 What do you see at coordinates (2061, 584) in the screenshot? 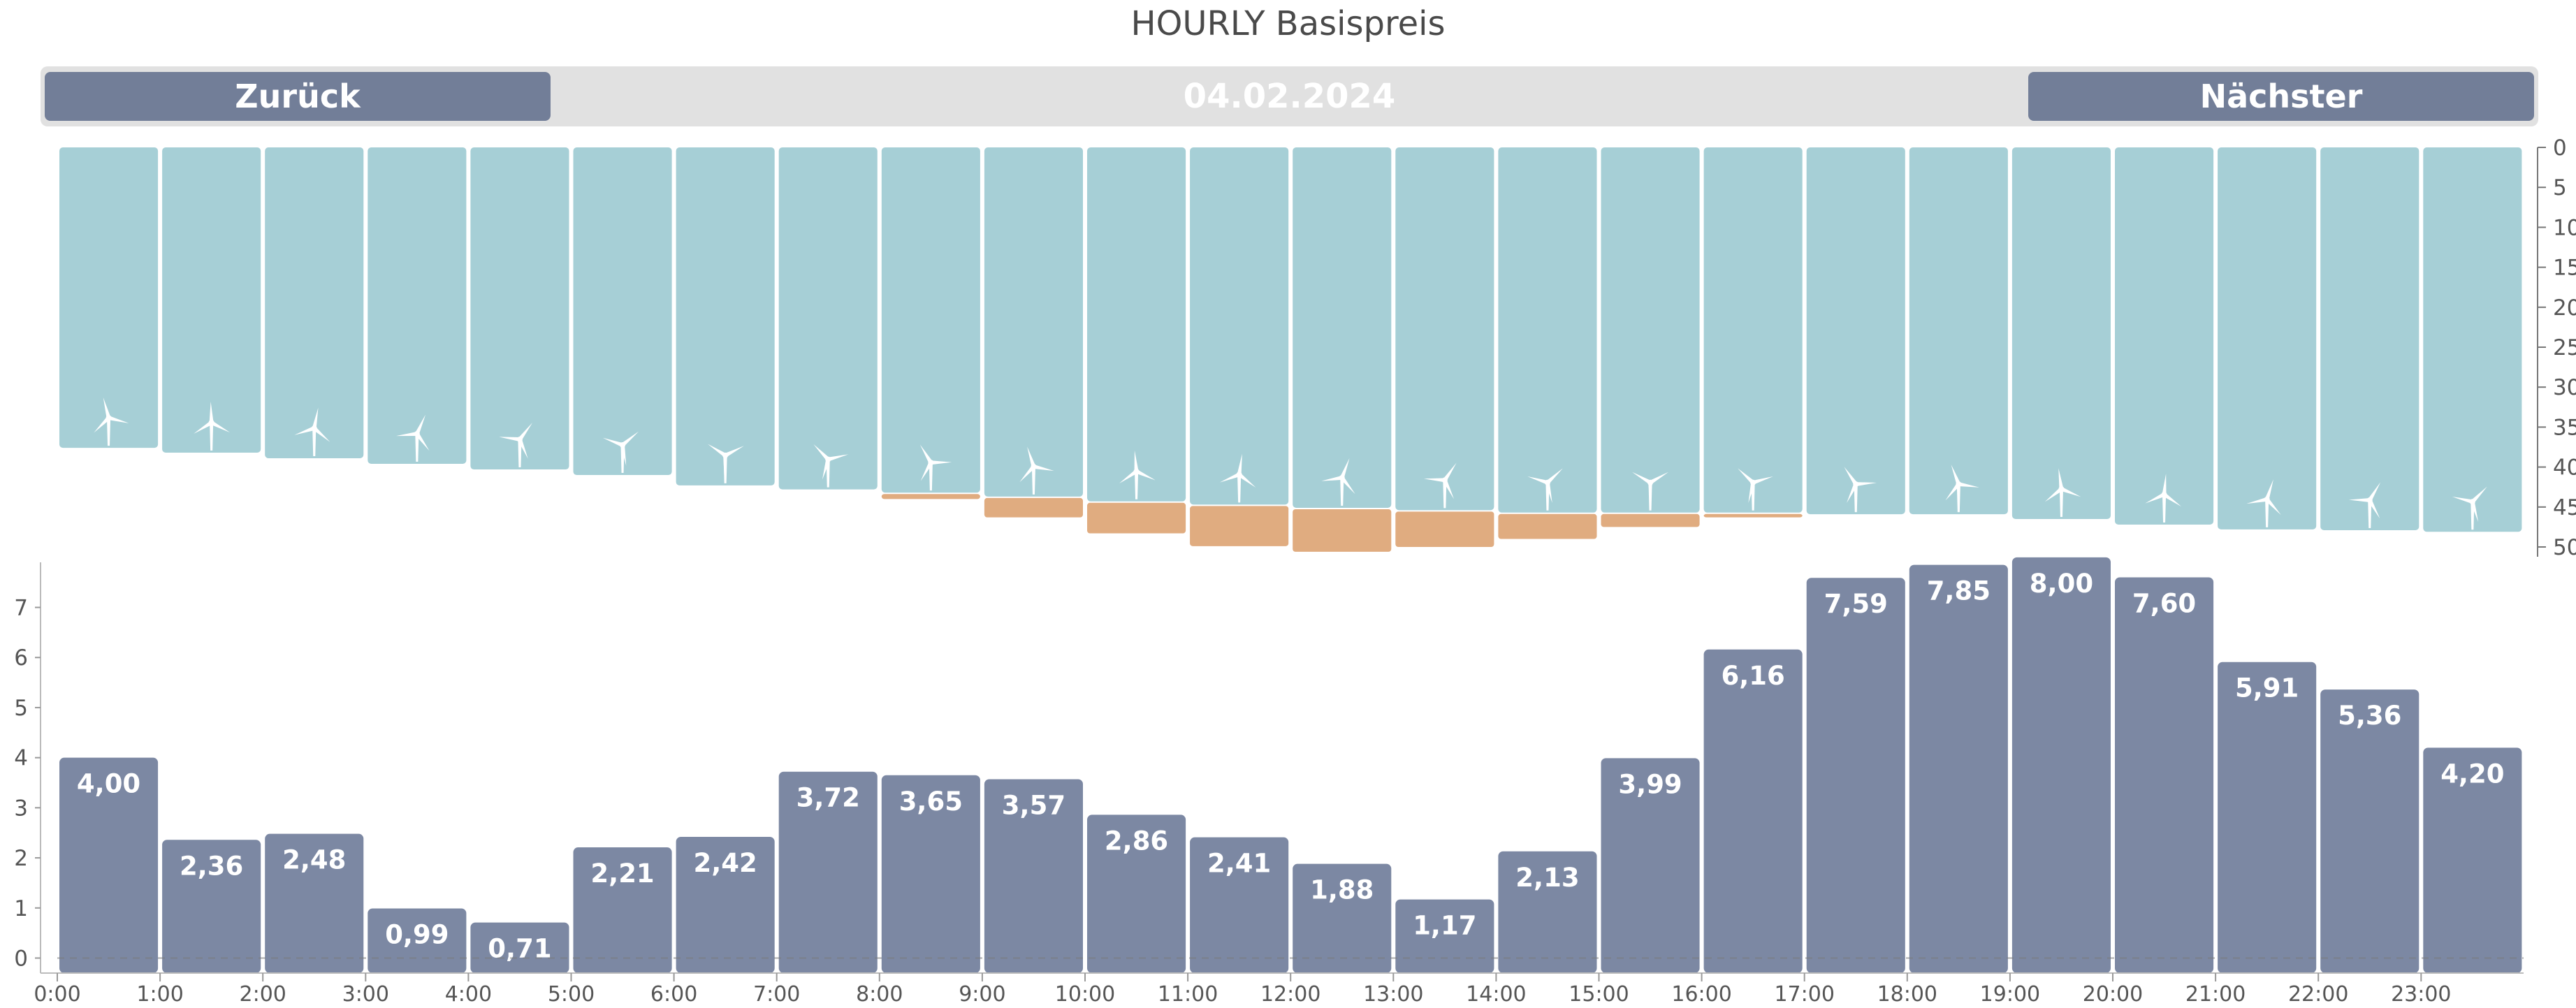
I see `price-value-label: 8,00` at bounding box center [2061, 584].